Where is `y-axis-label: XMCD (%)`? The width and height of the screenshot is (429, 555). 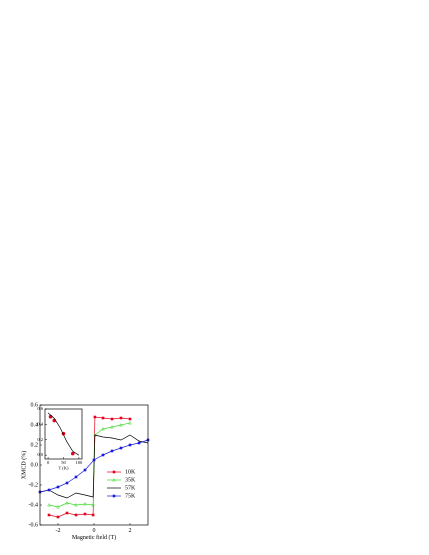 y-axis-label: XMCD (%) is located at coordinates (23, 465).